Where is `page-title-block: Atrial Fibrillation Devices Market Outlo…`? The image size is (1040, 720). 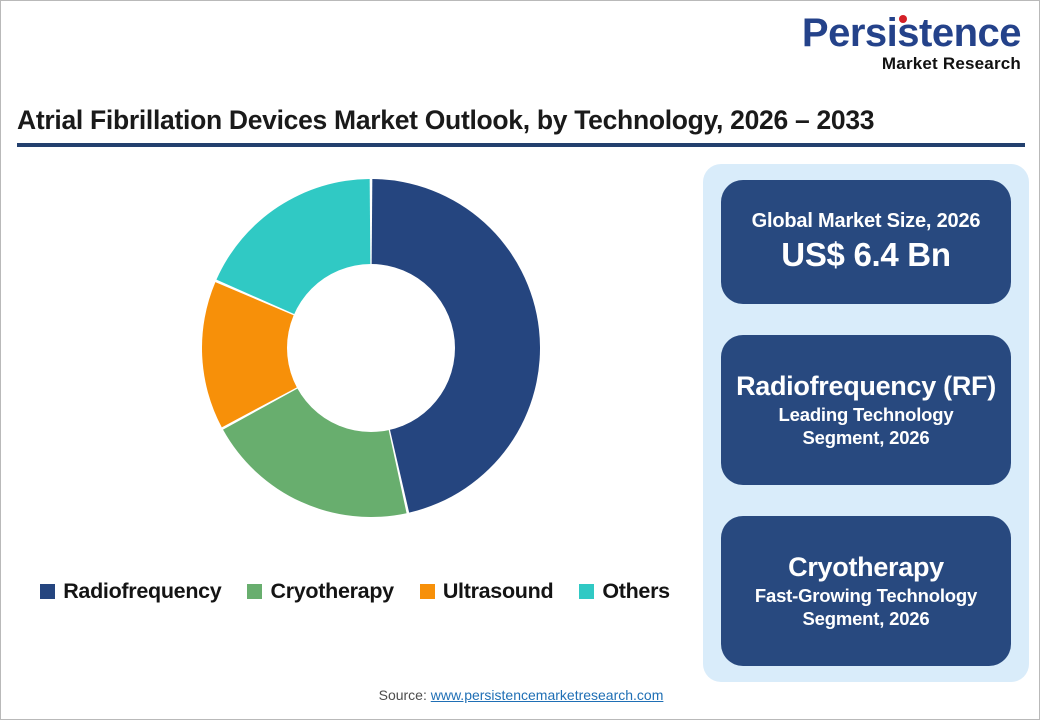
page-title-block: Atrial Fibrillation Devices Market Outlo… is located at coordinates (521, 126).